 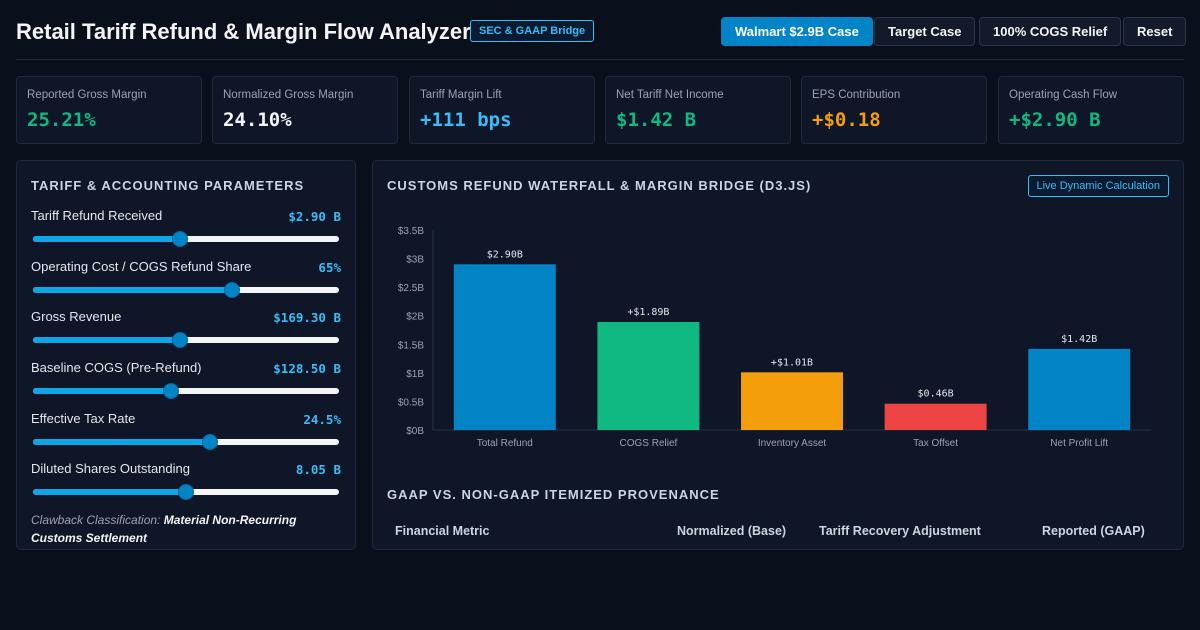 I want to click on param-effective-tax-rate: Effective Tax Rate 24.5%, so click(x=186, y=433).